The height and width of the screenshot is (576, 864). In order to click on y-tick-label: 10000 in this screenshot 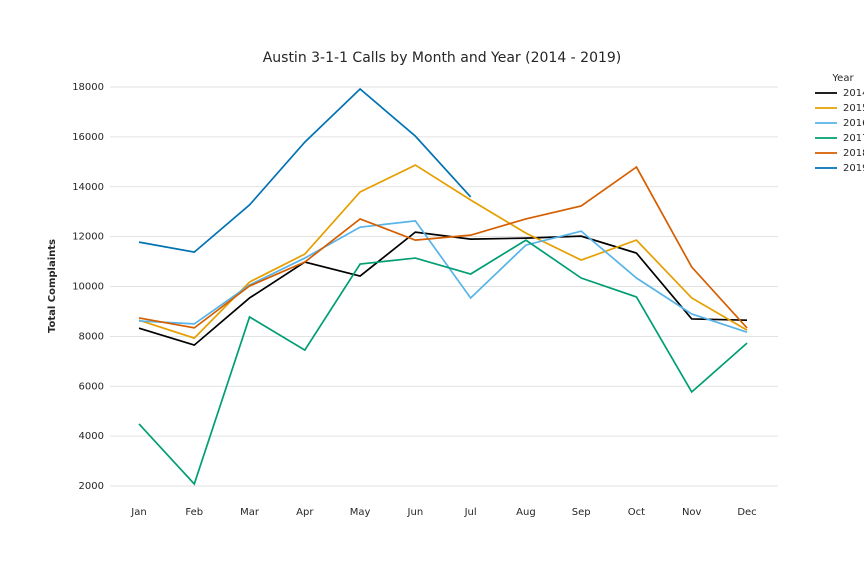, I will do `click(88, 287)`.